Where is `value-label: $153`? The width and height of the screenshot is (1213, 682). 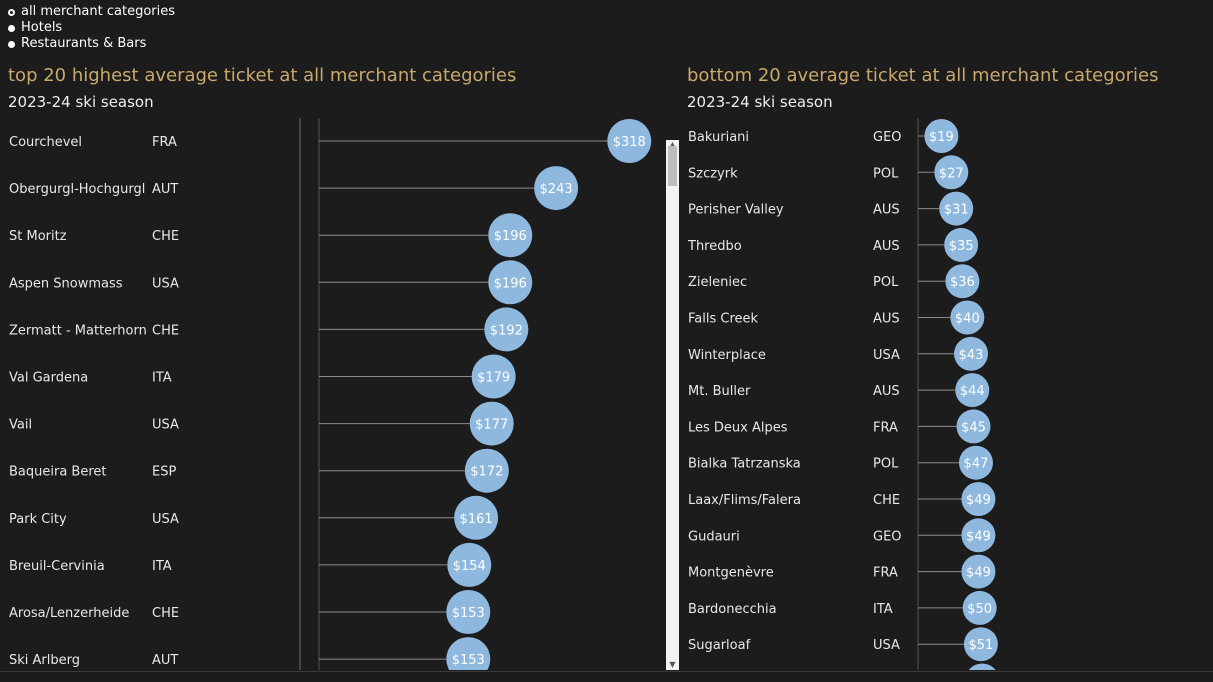
value-label: $153 is located at coordinates (468, 613).